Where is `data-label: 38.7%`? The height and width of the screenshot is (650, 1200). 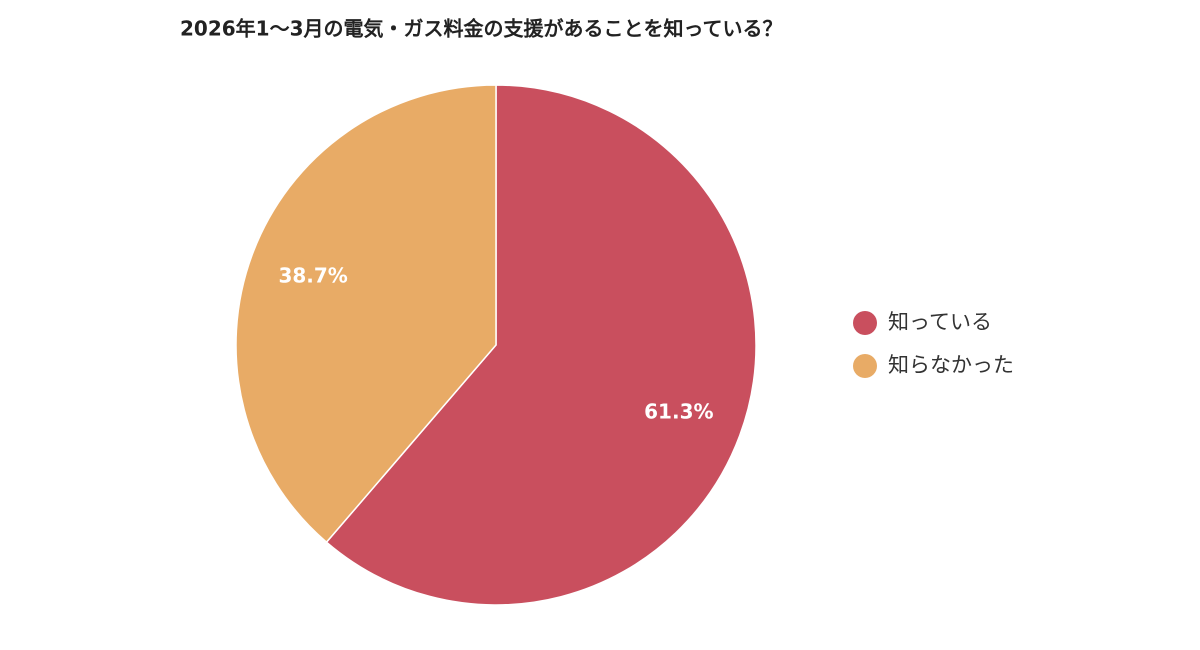 data-label: 38.7% is located at coordinates (312, 276).